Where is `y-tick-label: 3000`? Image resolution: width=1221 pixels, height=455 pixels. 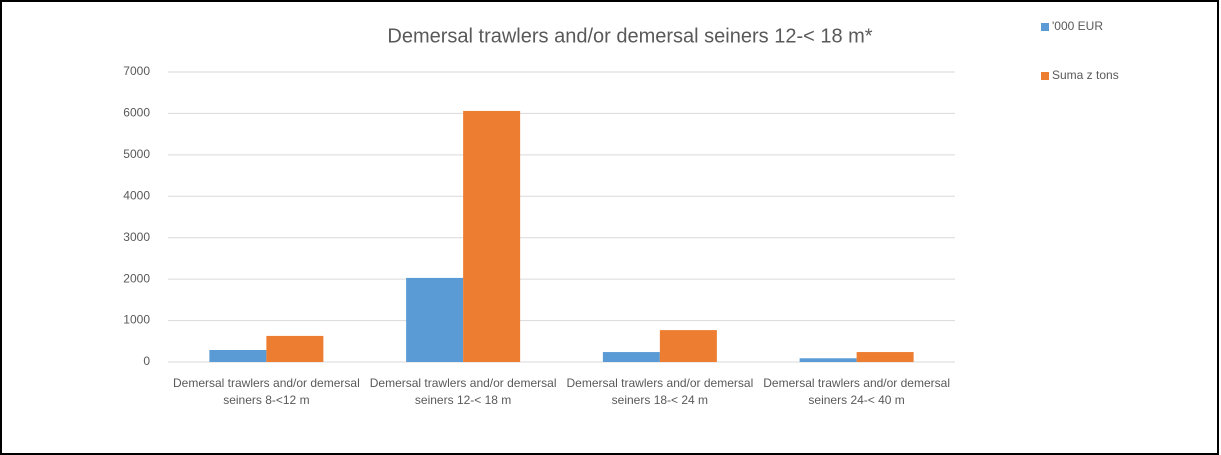 y-tick-label: 3000 is located at coordinates (136, 237).